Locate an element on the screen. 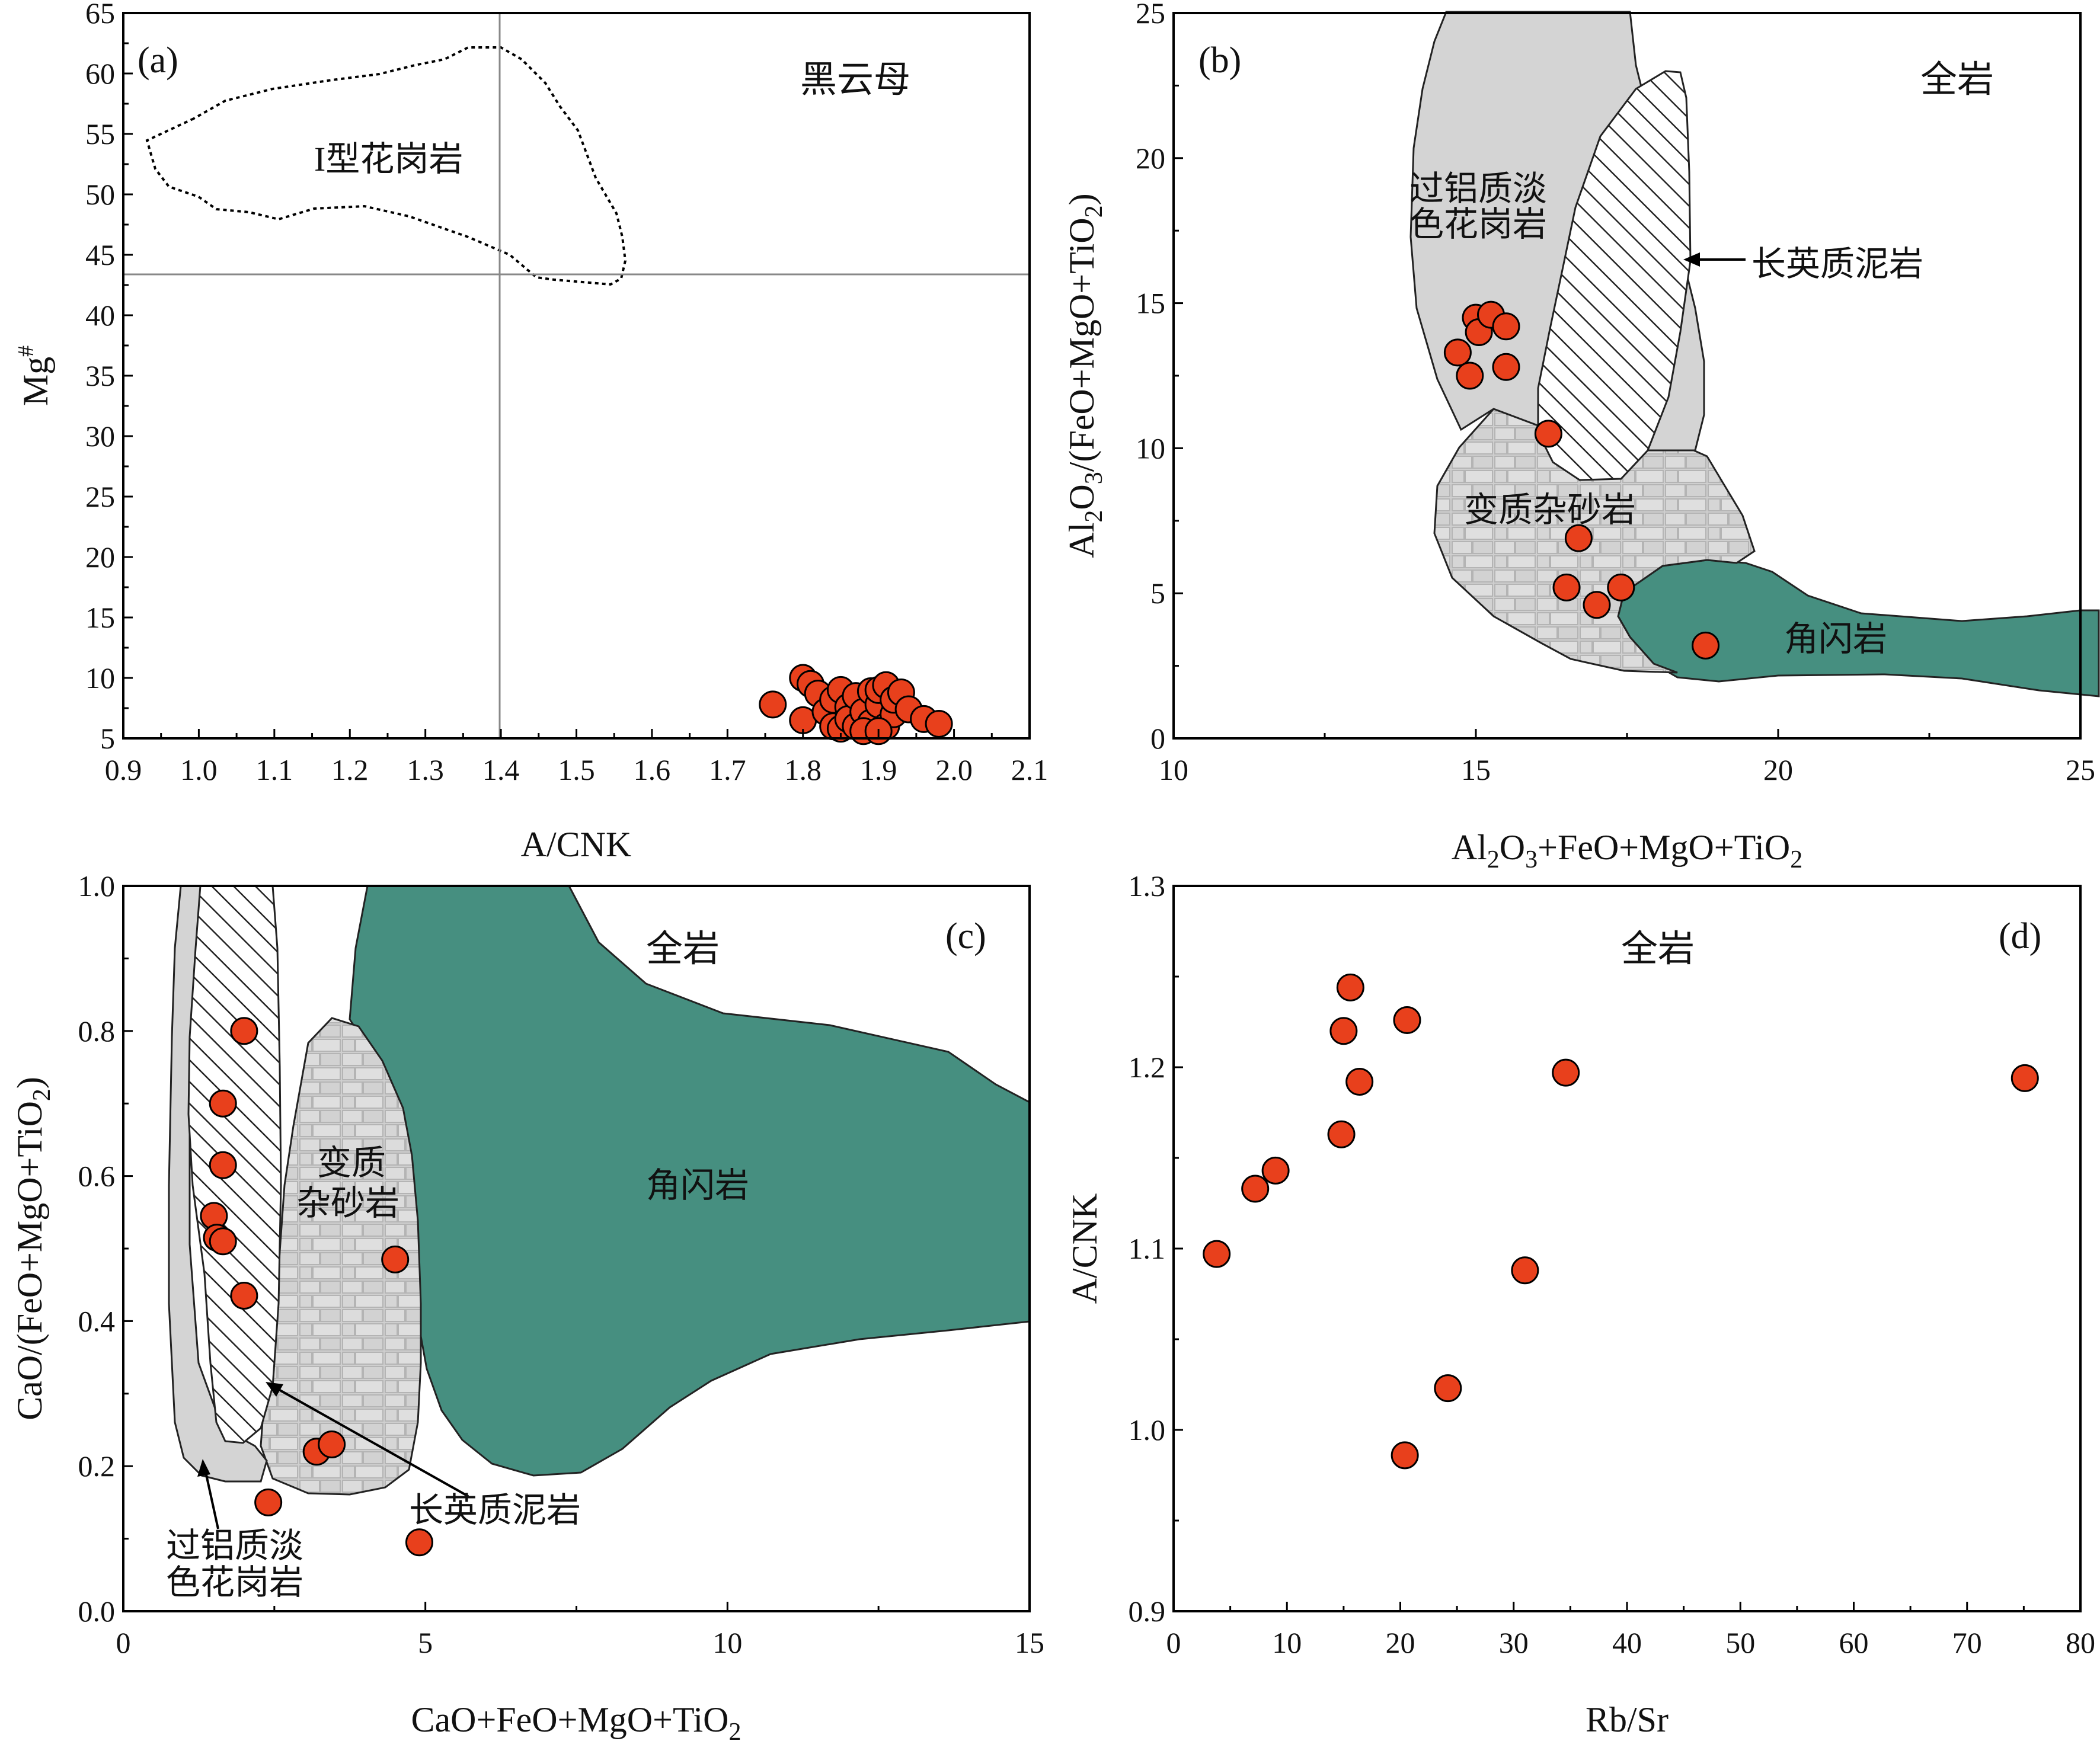 This screenshot has height=1741, width=2100. y-tick-label: 1.0 is located at coordinates (97, 885).